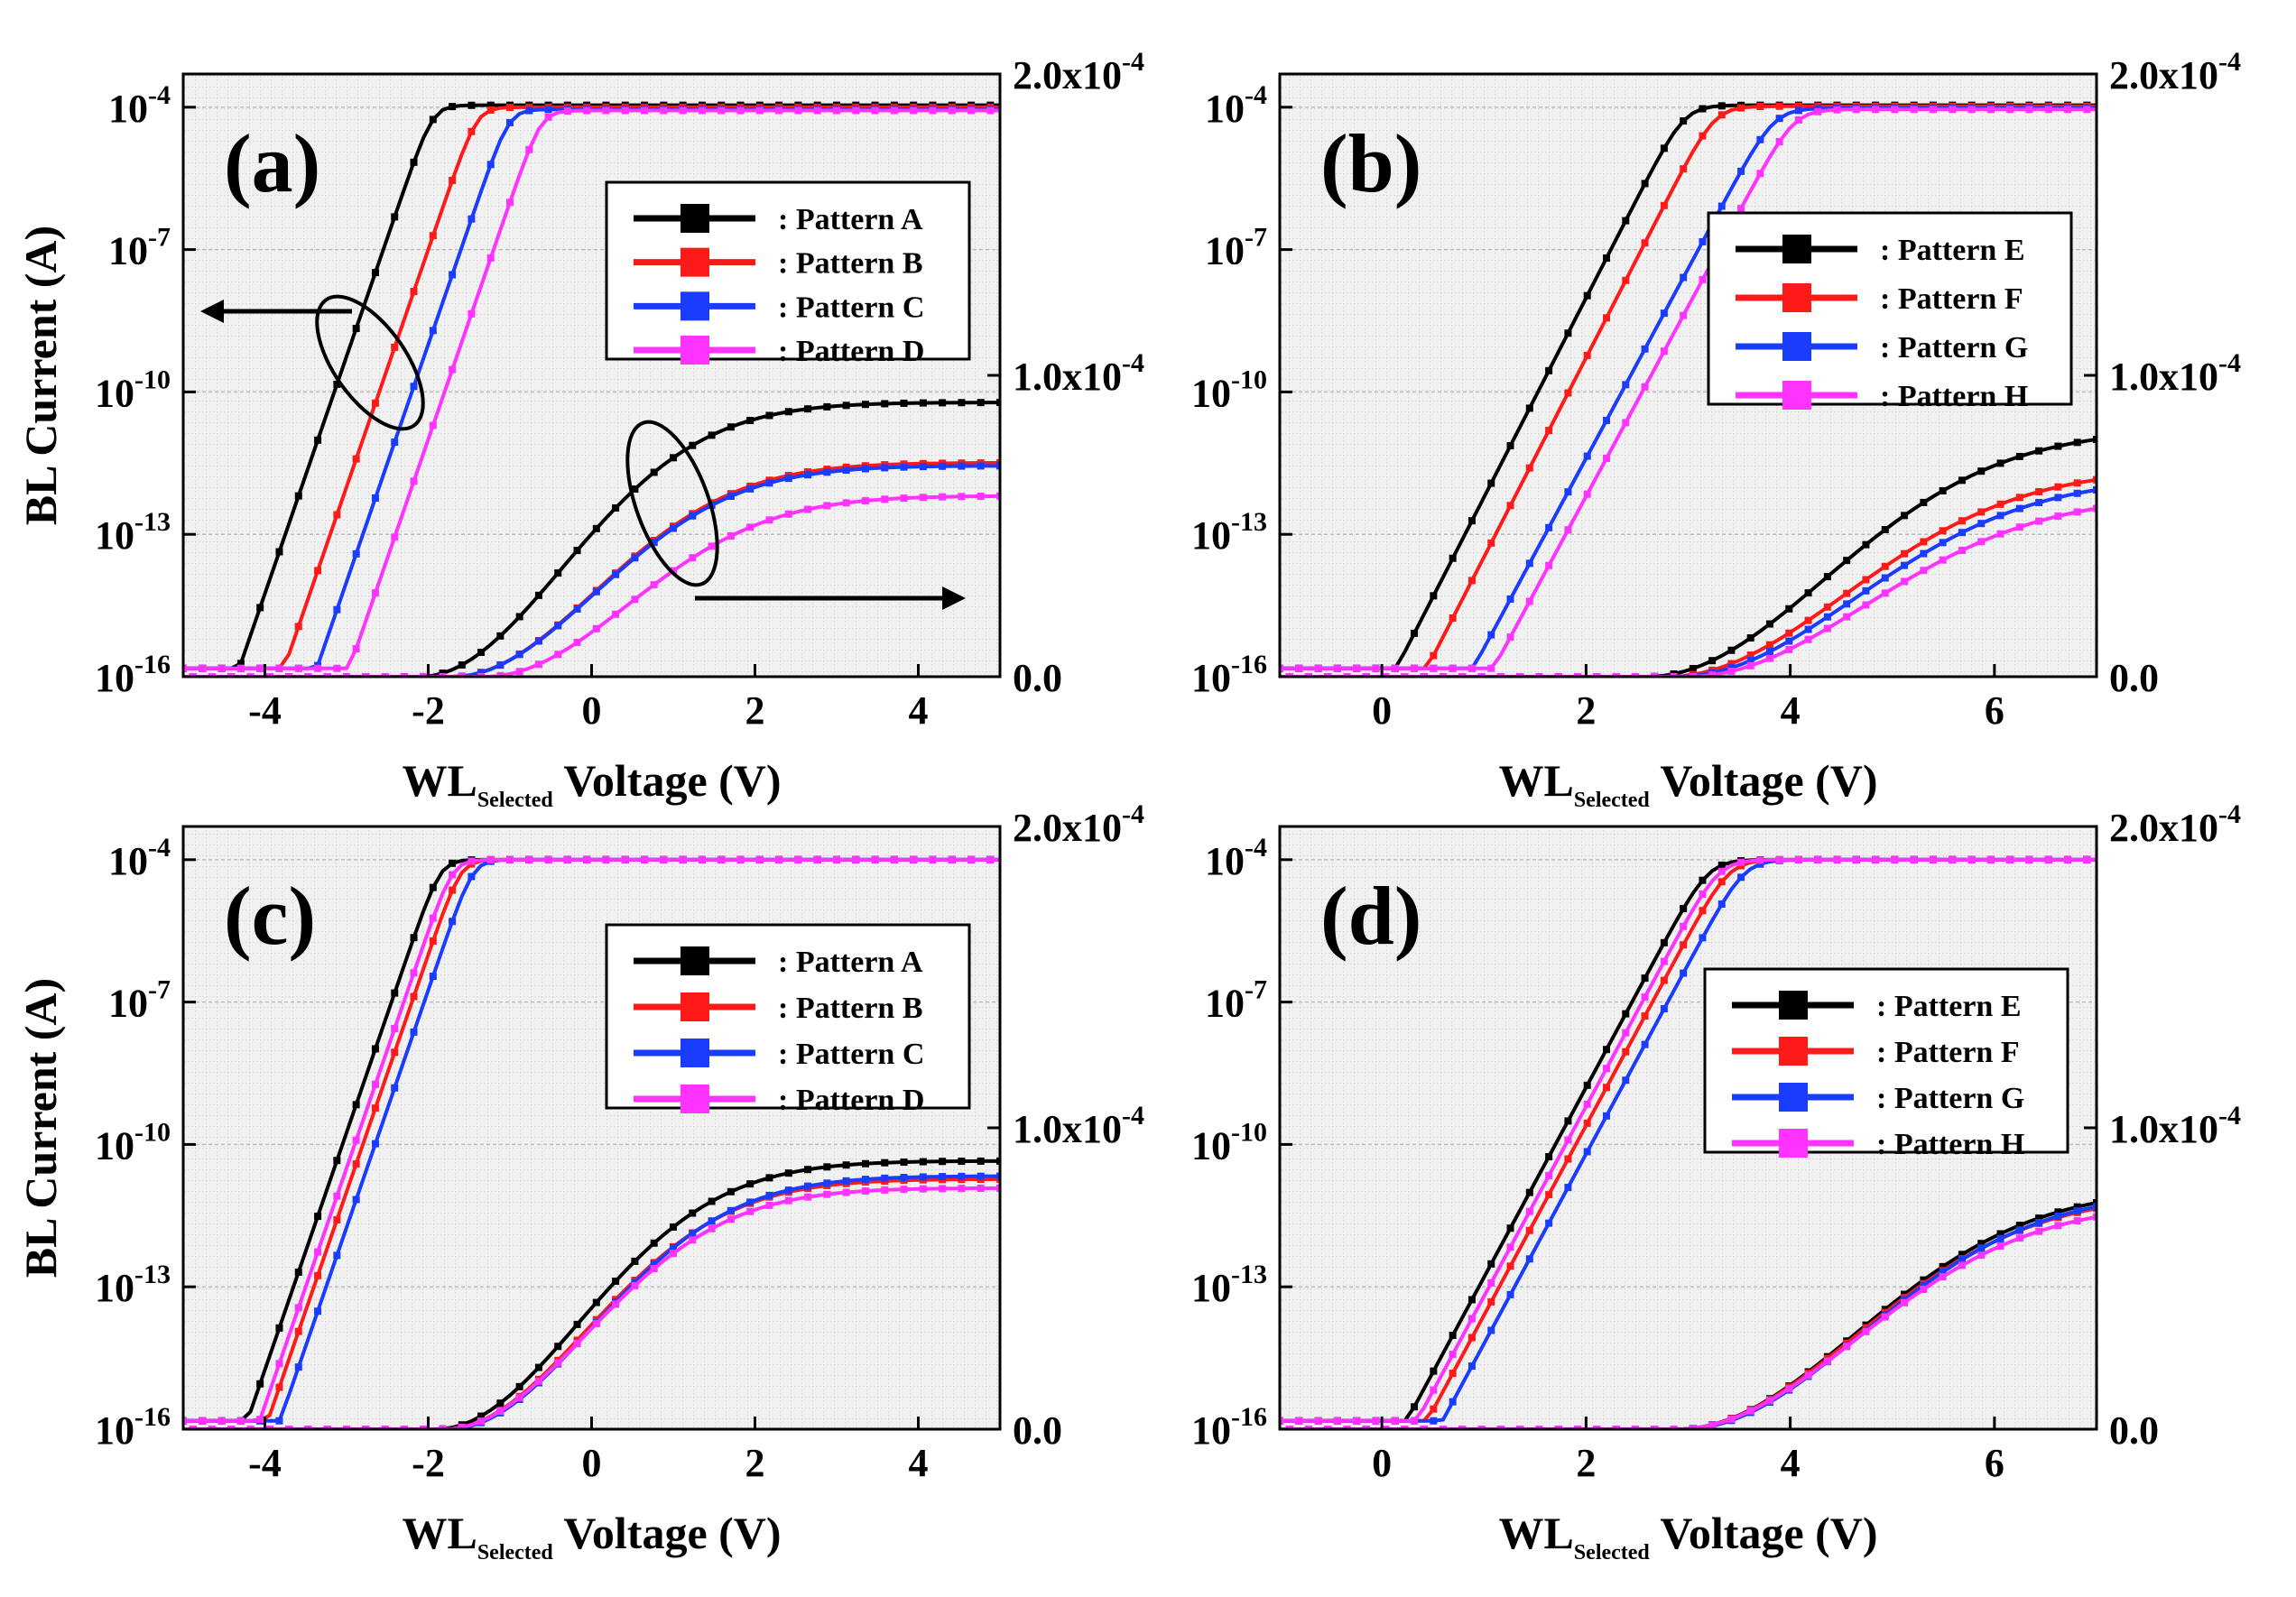  Describe the element at coordinates (1229, 1285) in the screenshot. I see `y-tick-label: 10-13` at that location.